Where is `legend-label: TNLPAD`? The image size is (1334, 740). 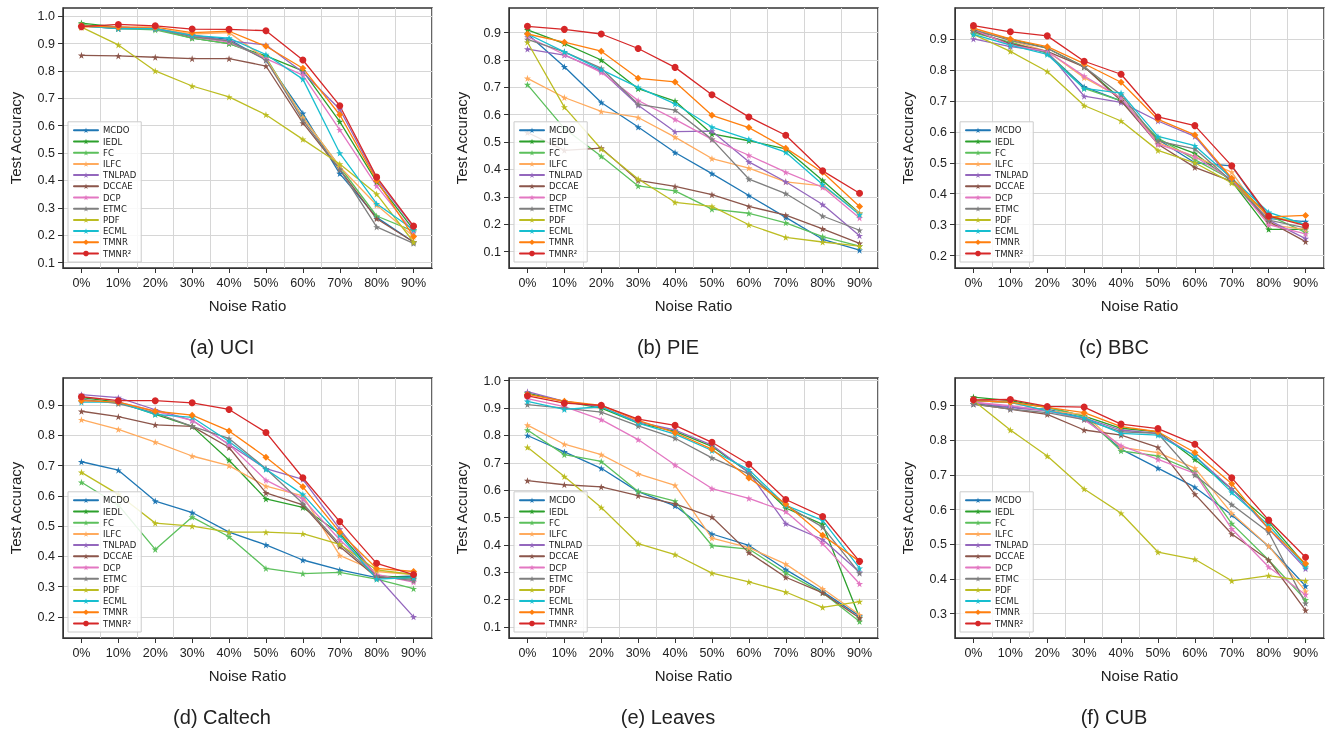 legend-label: TNLPAD is located at coordinates (119, 175).